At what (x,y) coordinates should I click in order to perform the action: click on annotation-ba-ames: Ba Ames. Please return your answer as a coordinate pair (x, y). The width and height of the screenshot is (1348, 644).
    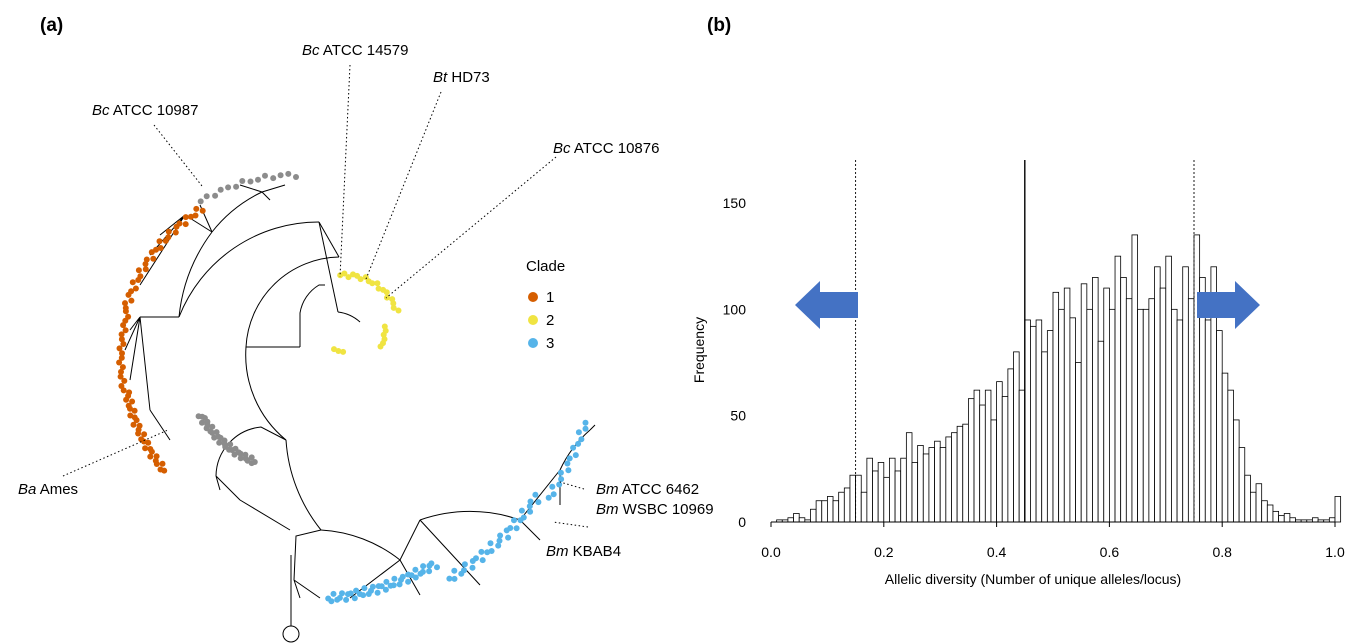
    Looking at the image, I should click on (48, 489).